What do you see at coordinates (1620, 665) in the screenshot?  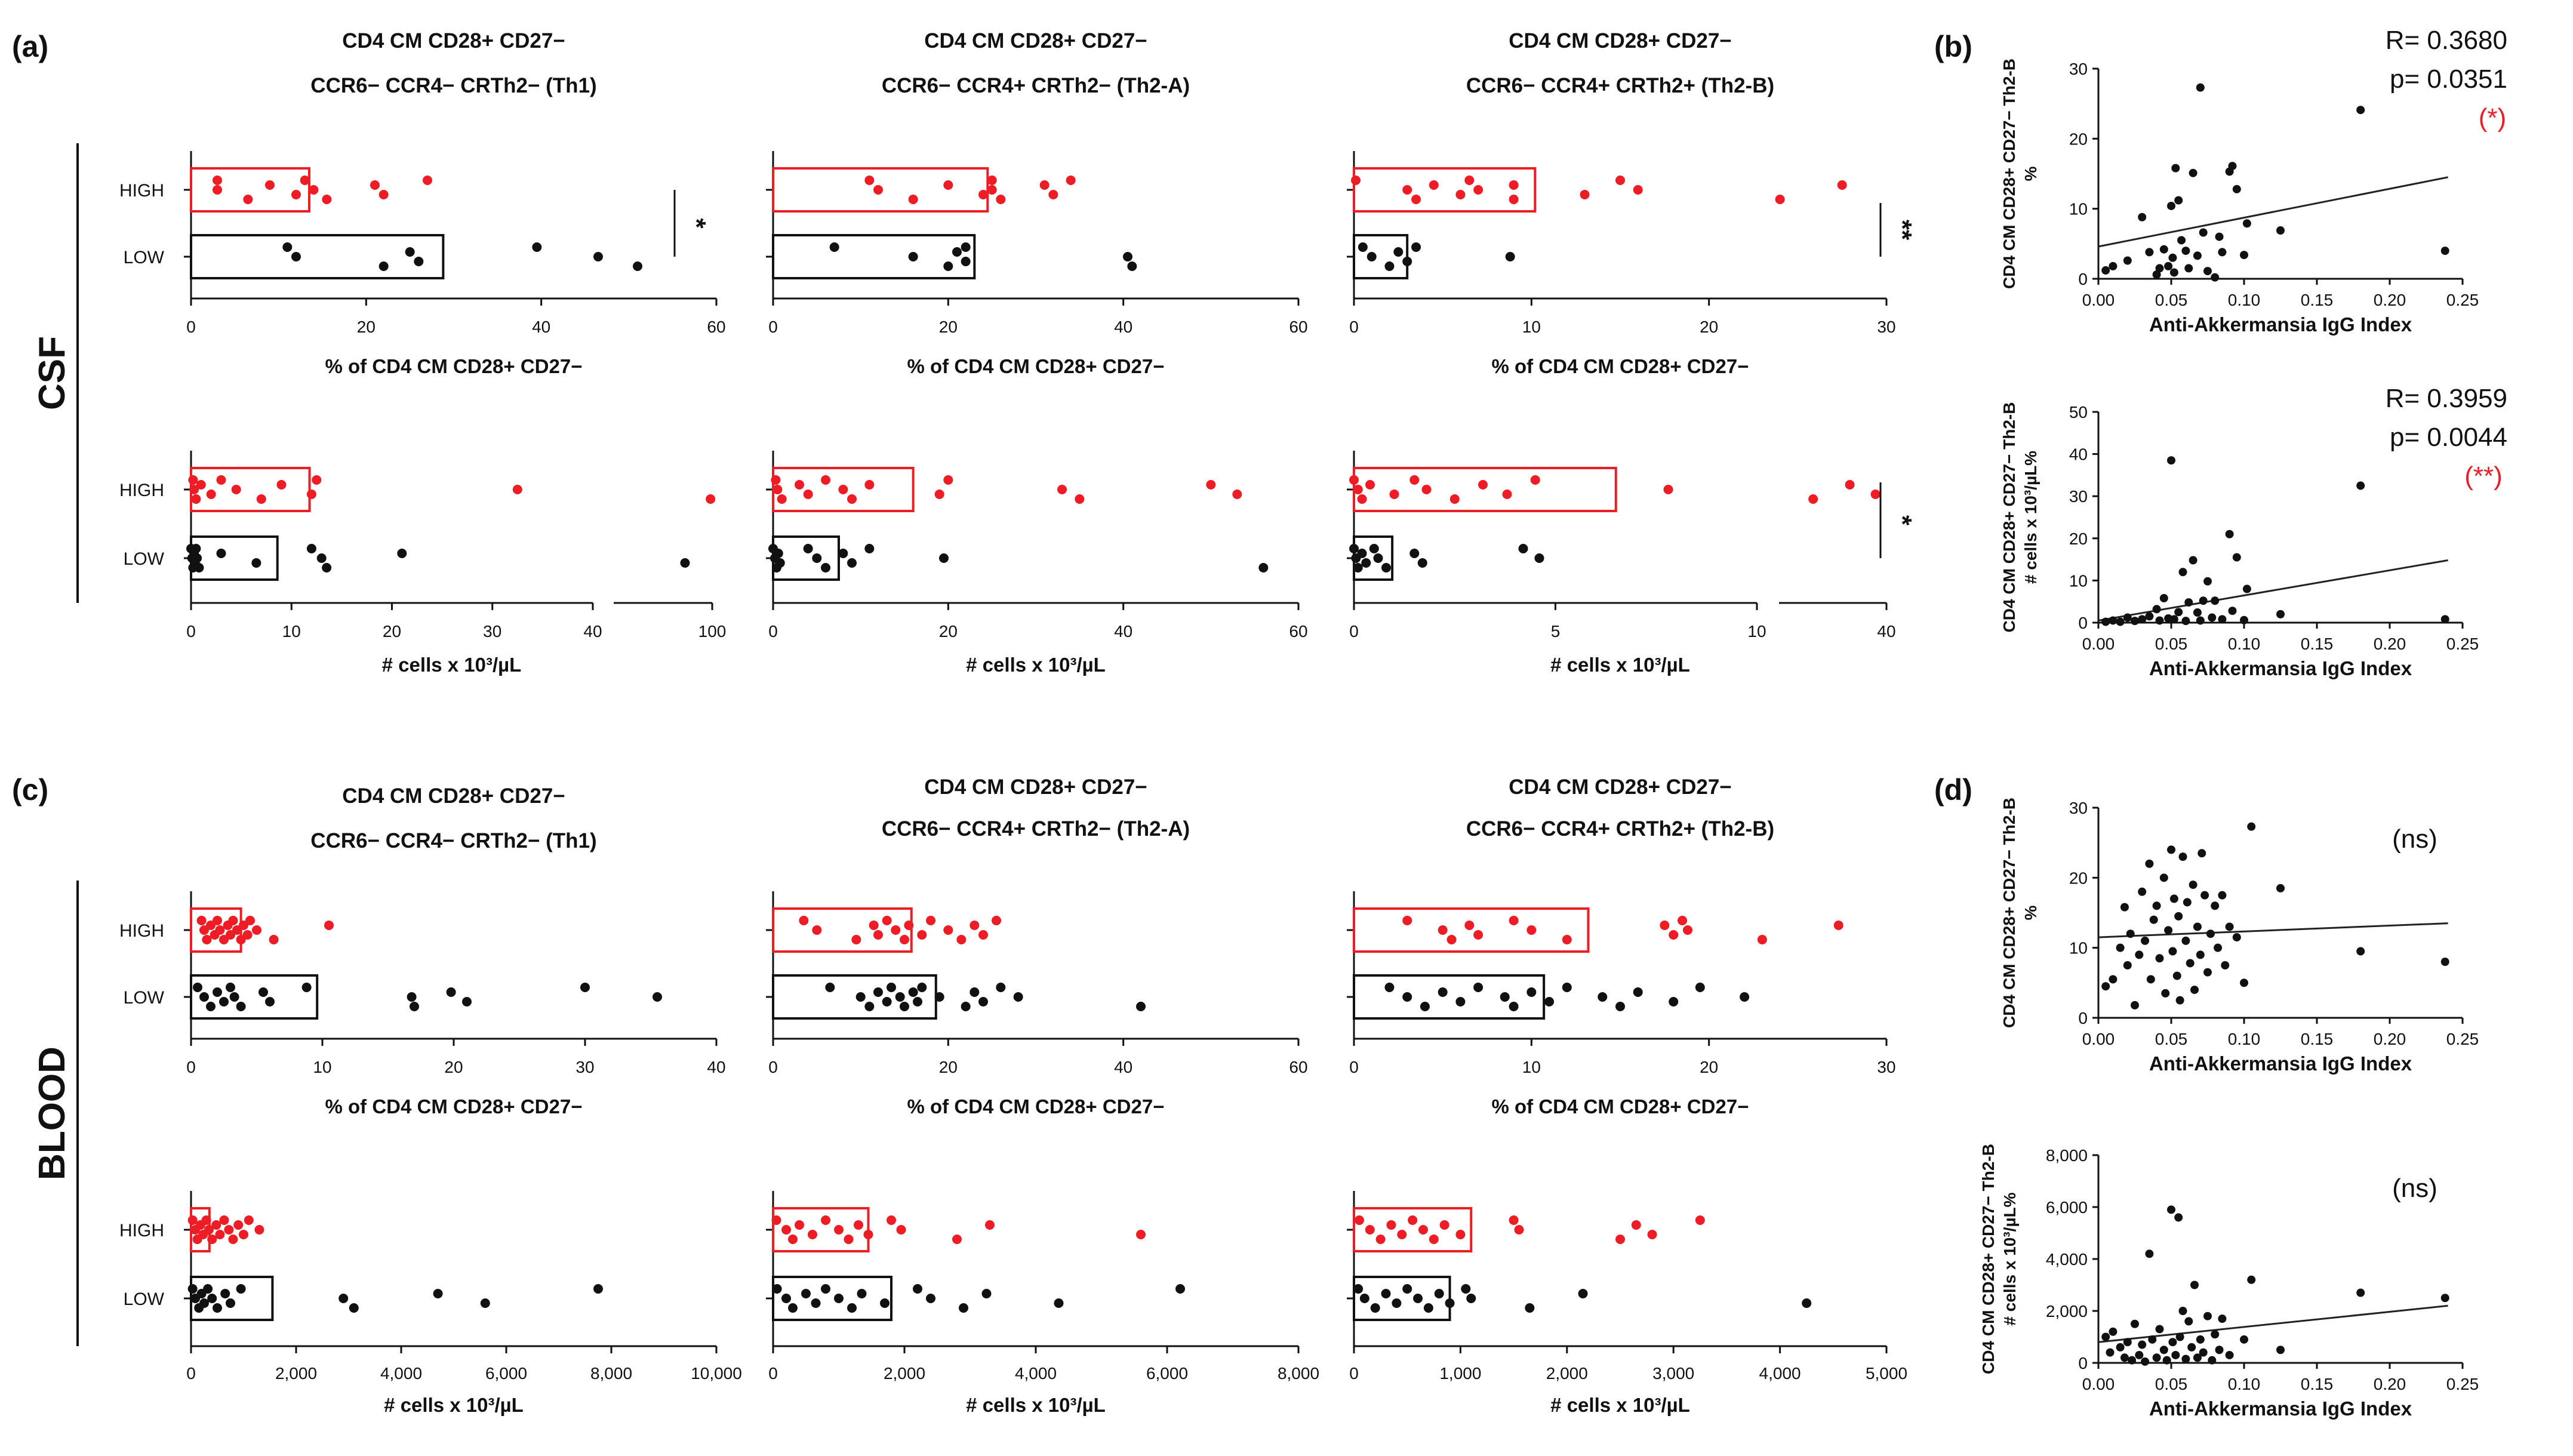 I see `x-axis-label: # cells x 10³/µL` at bounding box center [1620, 665].